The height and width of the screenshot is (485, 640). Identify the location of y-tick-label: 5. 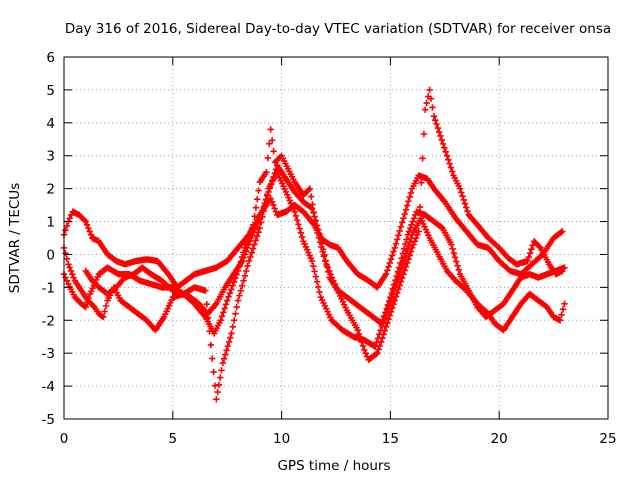
(50, 91).